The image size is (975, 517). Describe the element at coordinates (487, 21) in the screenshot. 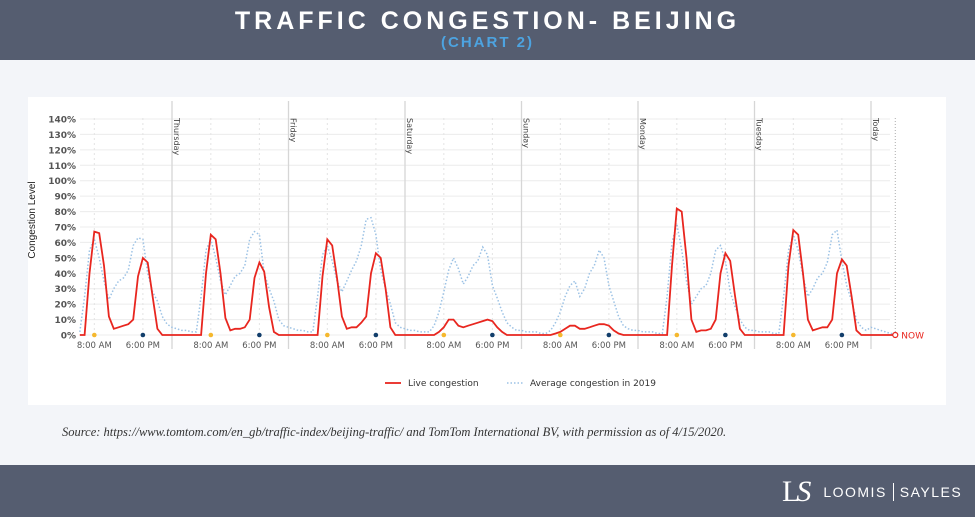

I see `page-title: TRAFFIC CONGESTION- BEIJING` at that location.